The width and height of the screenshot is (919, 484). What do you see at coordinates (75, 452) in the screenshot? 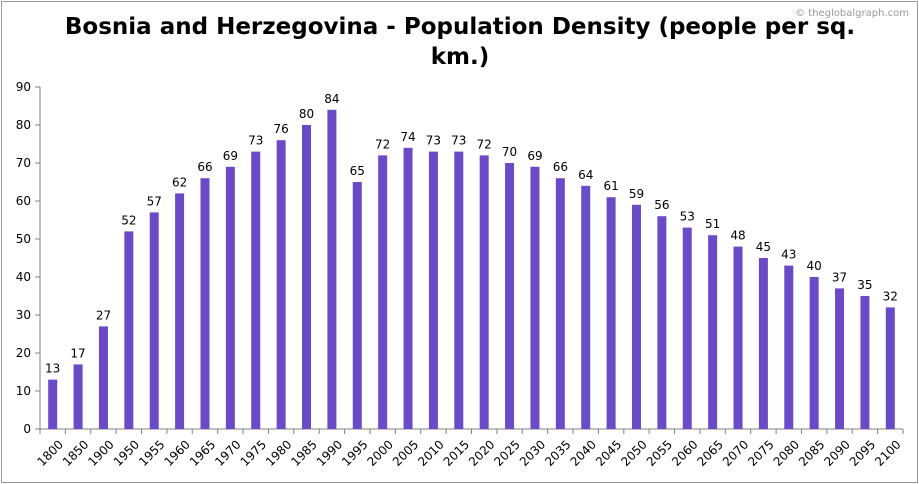
I see `x-tick-label: 1850` at bounding box center [75, 452].